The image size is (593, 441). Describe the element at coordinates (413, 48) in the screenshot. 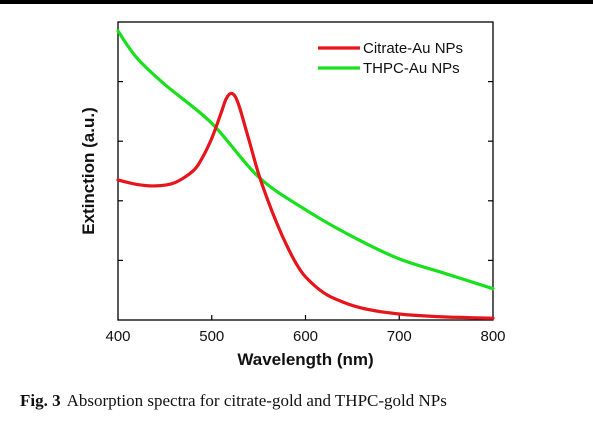

I see `legend-label-citrate-au-nps: Citrate-Au NPs` at that location.